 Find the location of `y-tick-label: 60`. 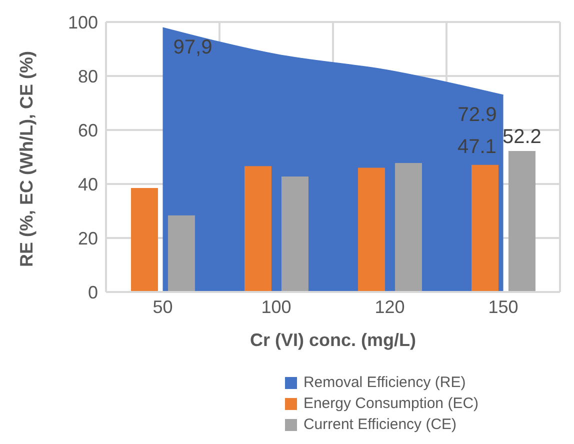

y-tick-label: 60 is located at coordinates (88, 130).